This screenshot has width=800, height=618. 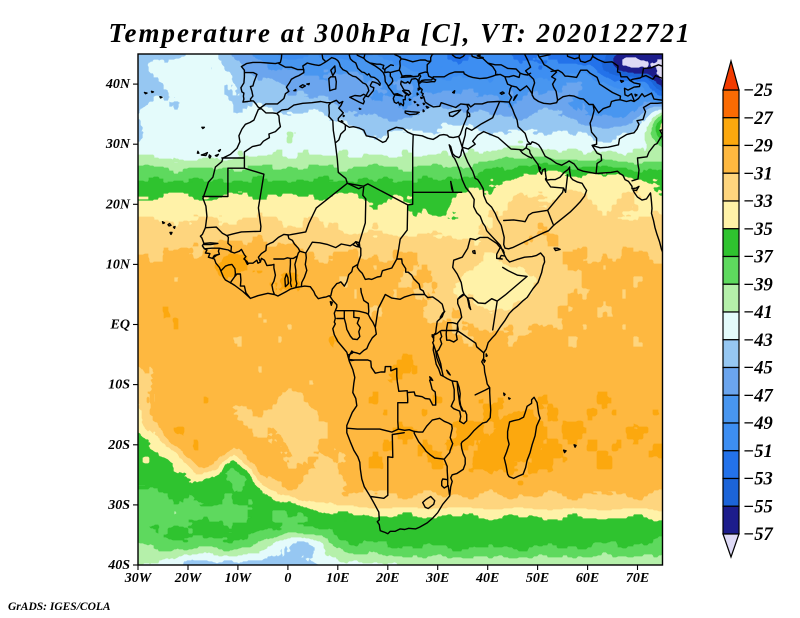 What do you see at coordinates (758, 230) in the screenshot?
I see `svg-text: −35` at bounding box center [758, 230].